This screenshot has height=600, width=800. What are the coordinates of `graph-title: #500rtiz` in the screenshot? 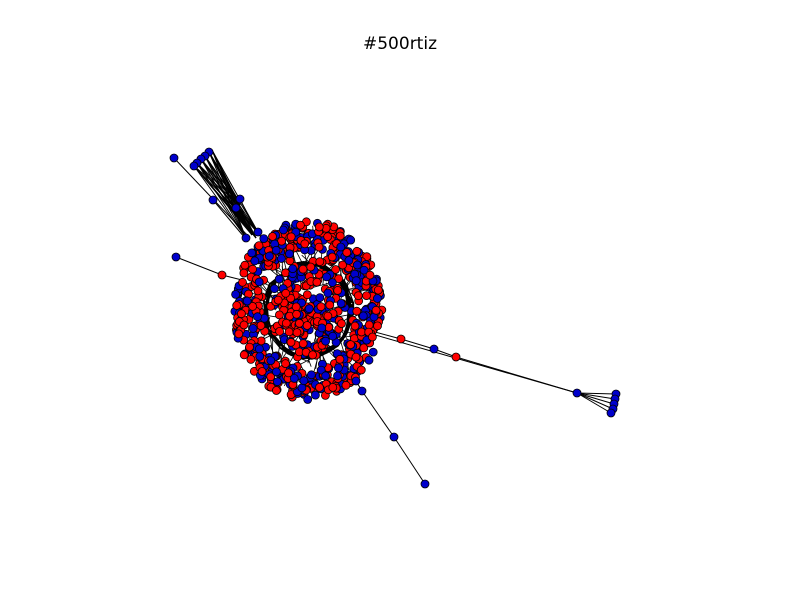 It's located at (400, 44).